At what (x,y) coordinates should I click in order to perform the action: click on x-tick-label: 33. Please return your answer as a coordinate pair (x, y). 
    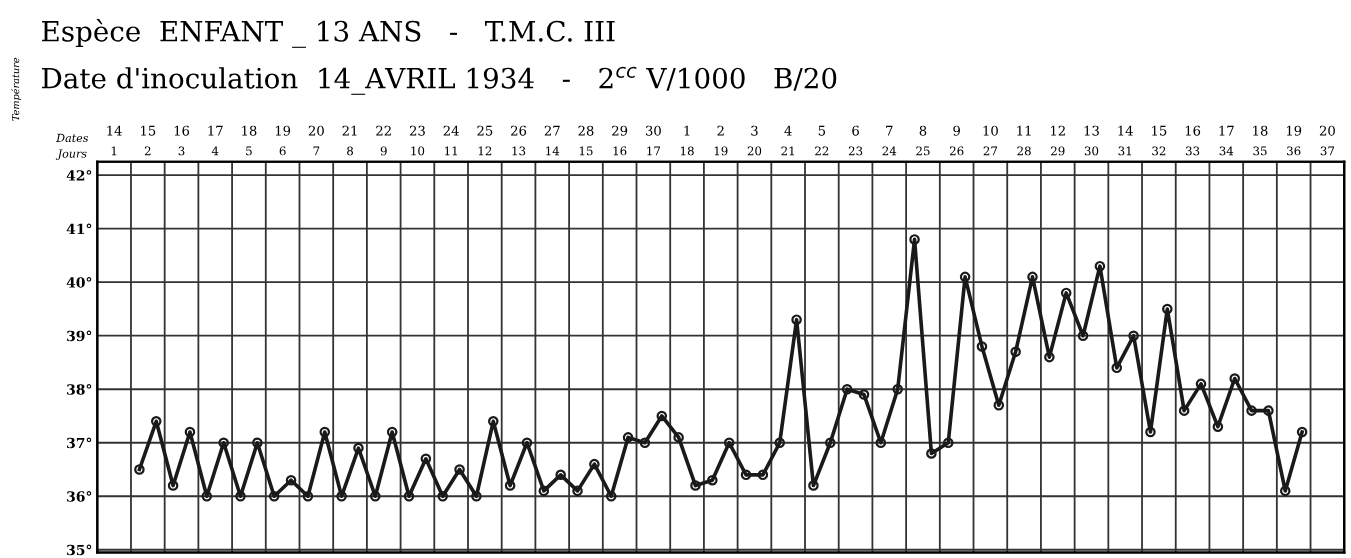
    Looking at the image, I should click on (1192, 151).